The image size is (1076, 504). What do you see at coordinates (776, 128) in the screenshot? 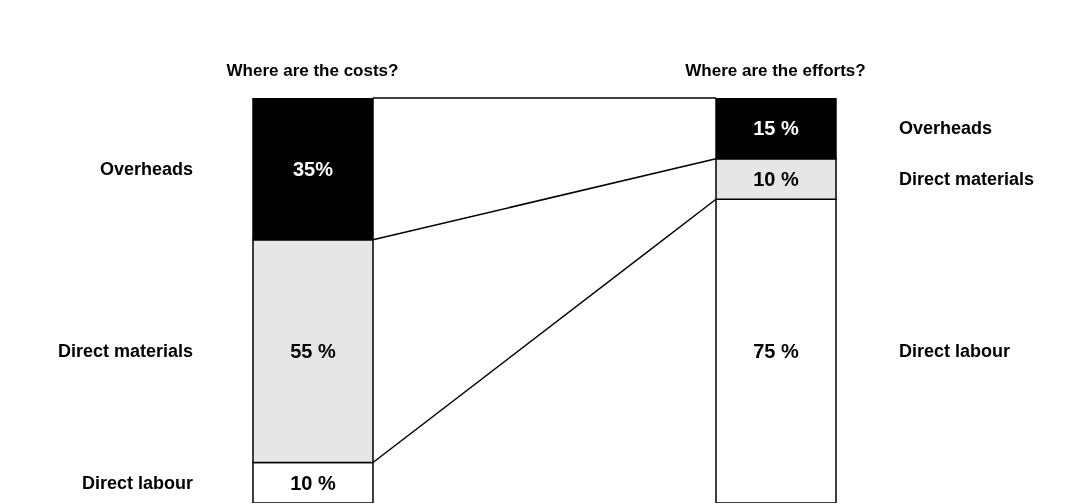
I see `data-label: 15 %` at bounding box center [776, 128].